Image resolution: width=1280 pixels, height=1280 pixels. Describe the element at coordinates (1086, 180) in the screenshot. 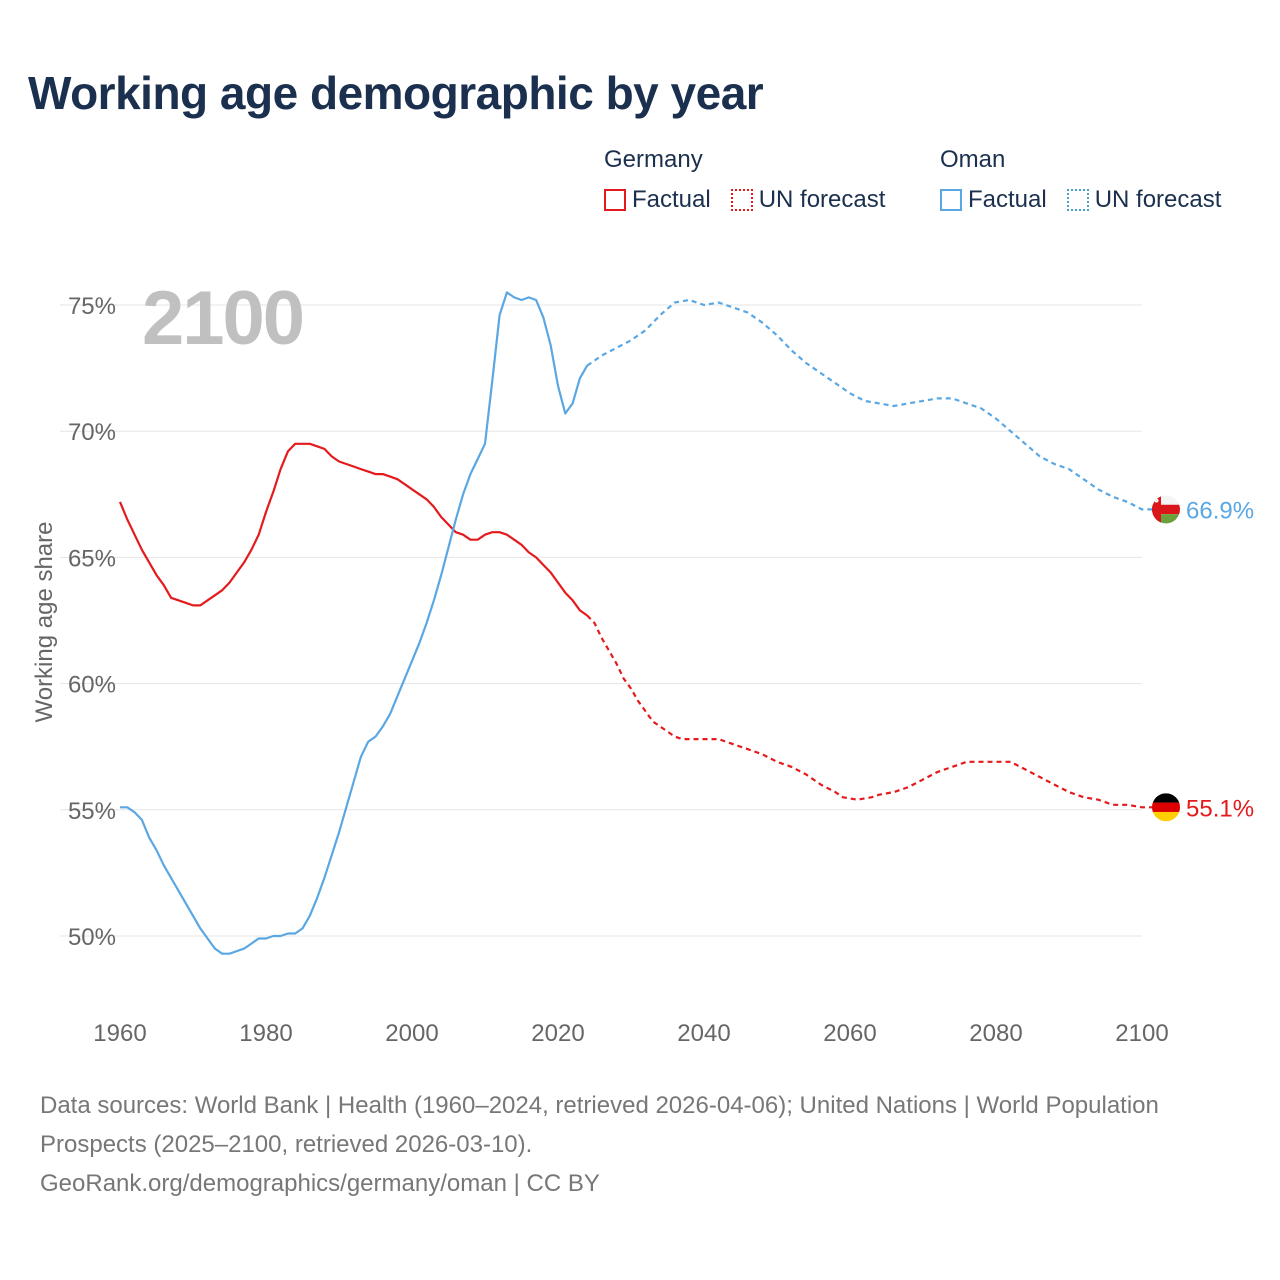

I see `legend-oman: Oman Factual UN forecast` at that location.